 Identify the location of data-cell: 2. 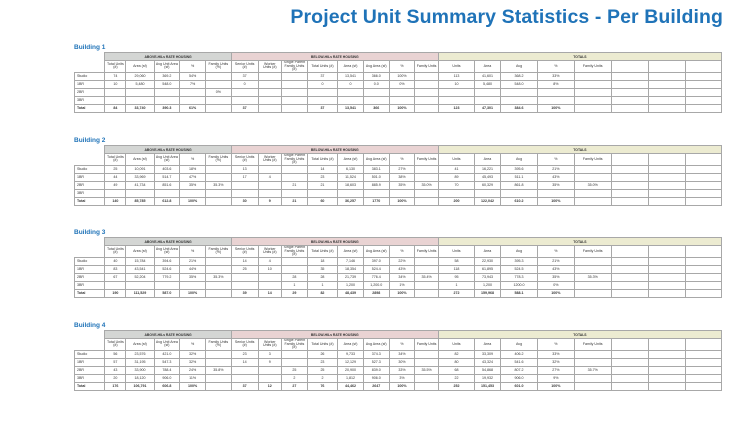
(294, 378).